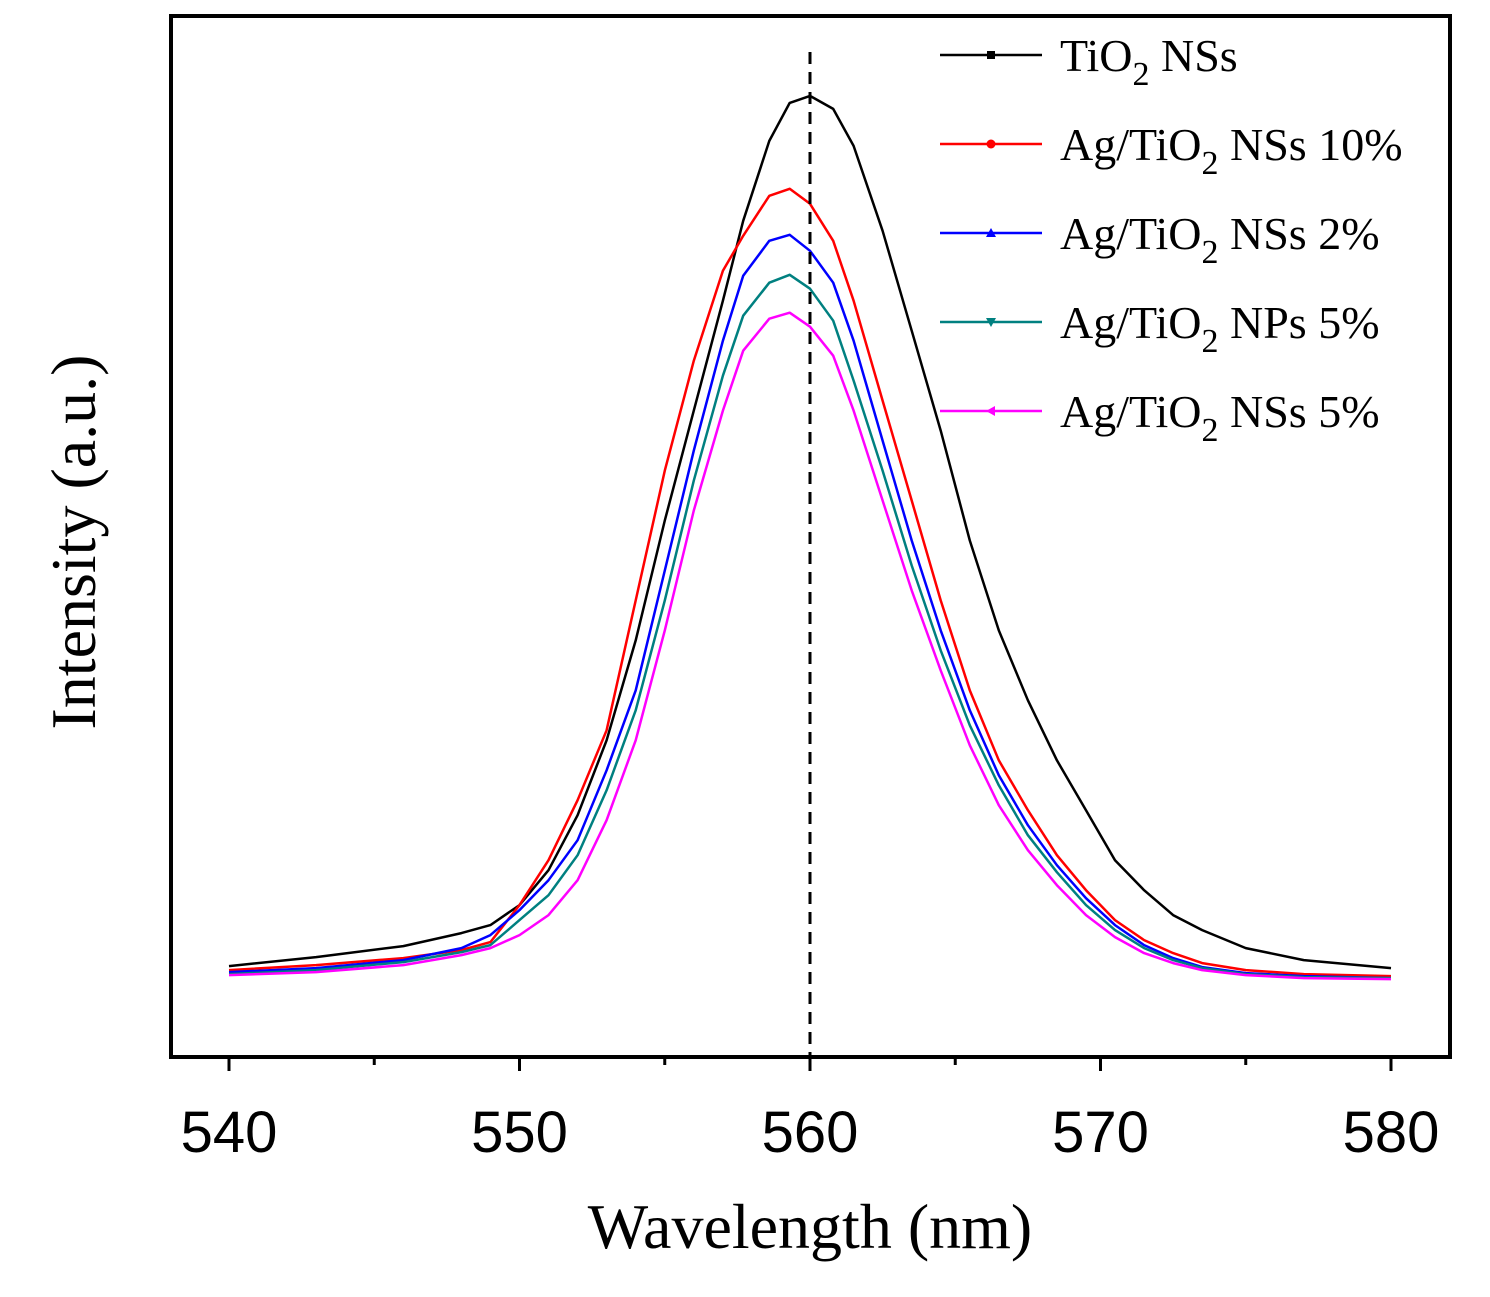 The width and height of the screenshot is (1490, 1297). I want to click on x-tick-label: 540, so click(229, 1132).